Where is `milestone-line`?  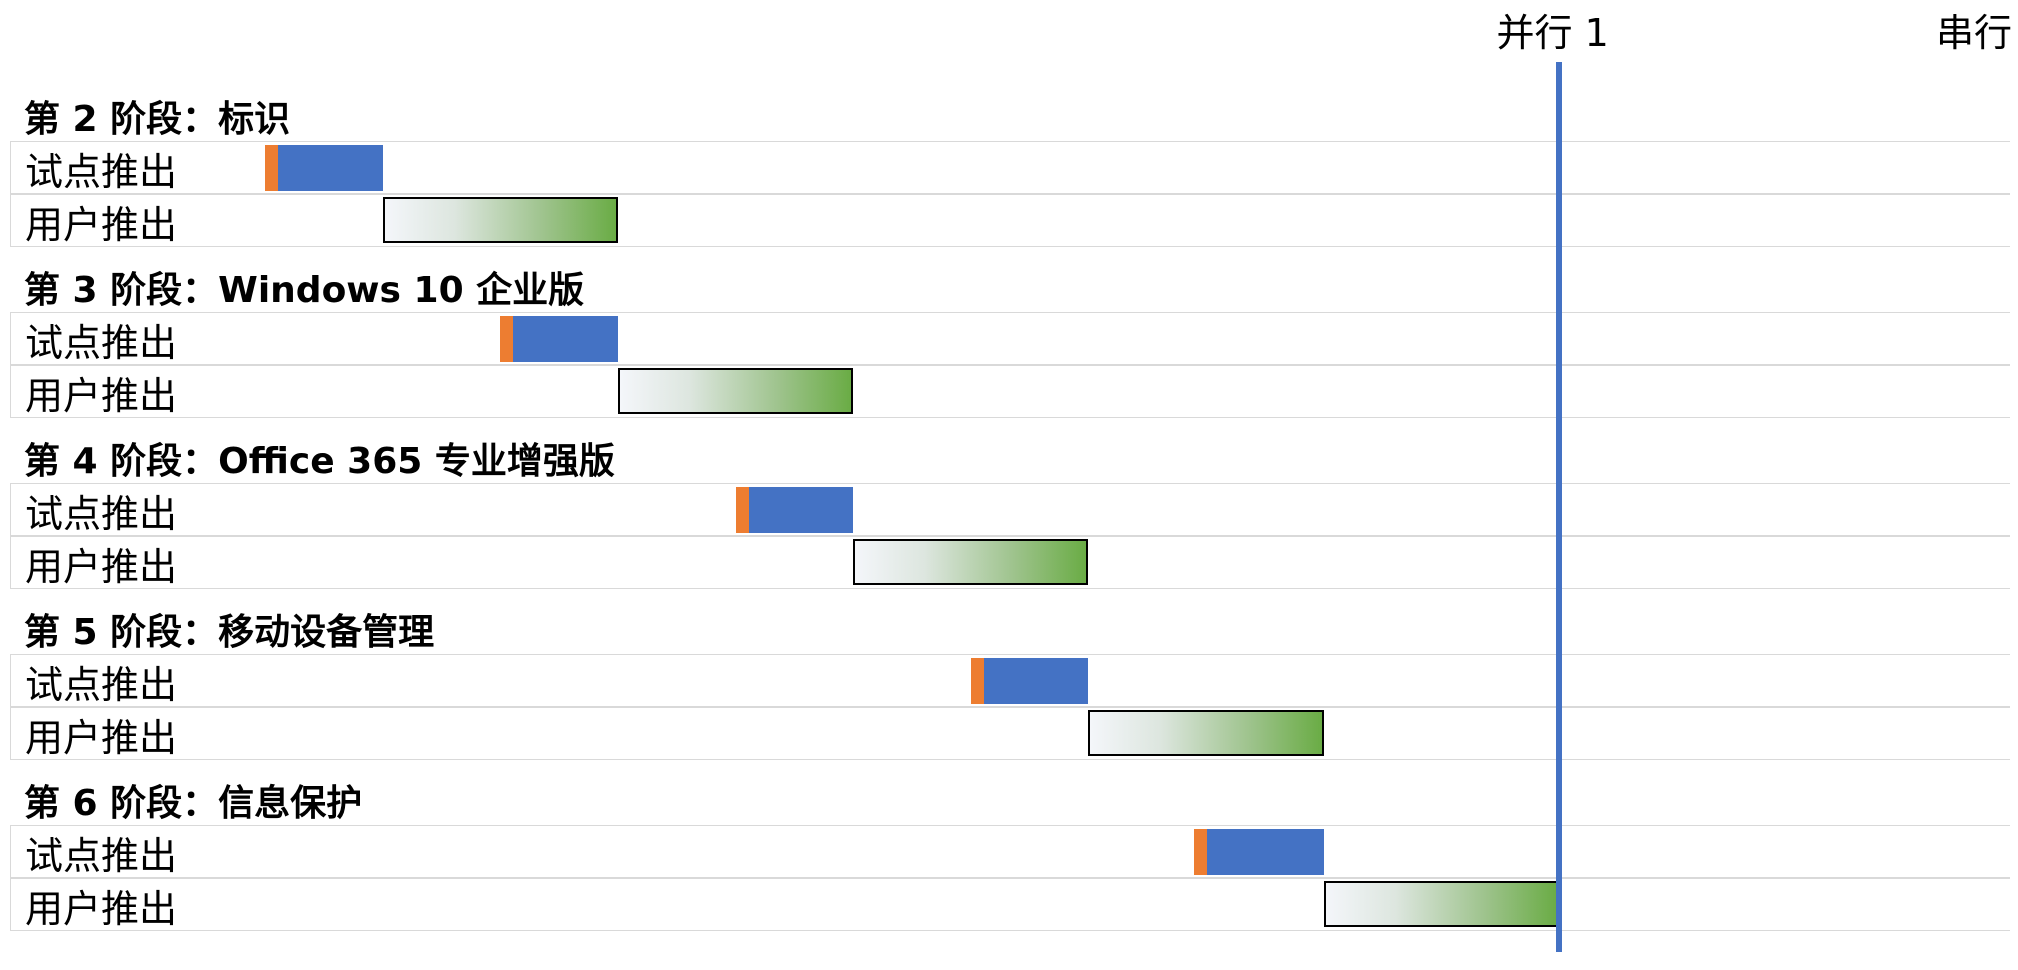
milestone-line is located at coordinates (1558, 507).